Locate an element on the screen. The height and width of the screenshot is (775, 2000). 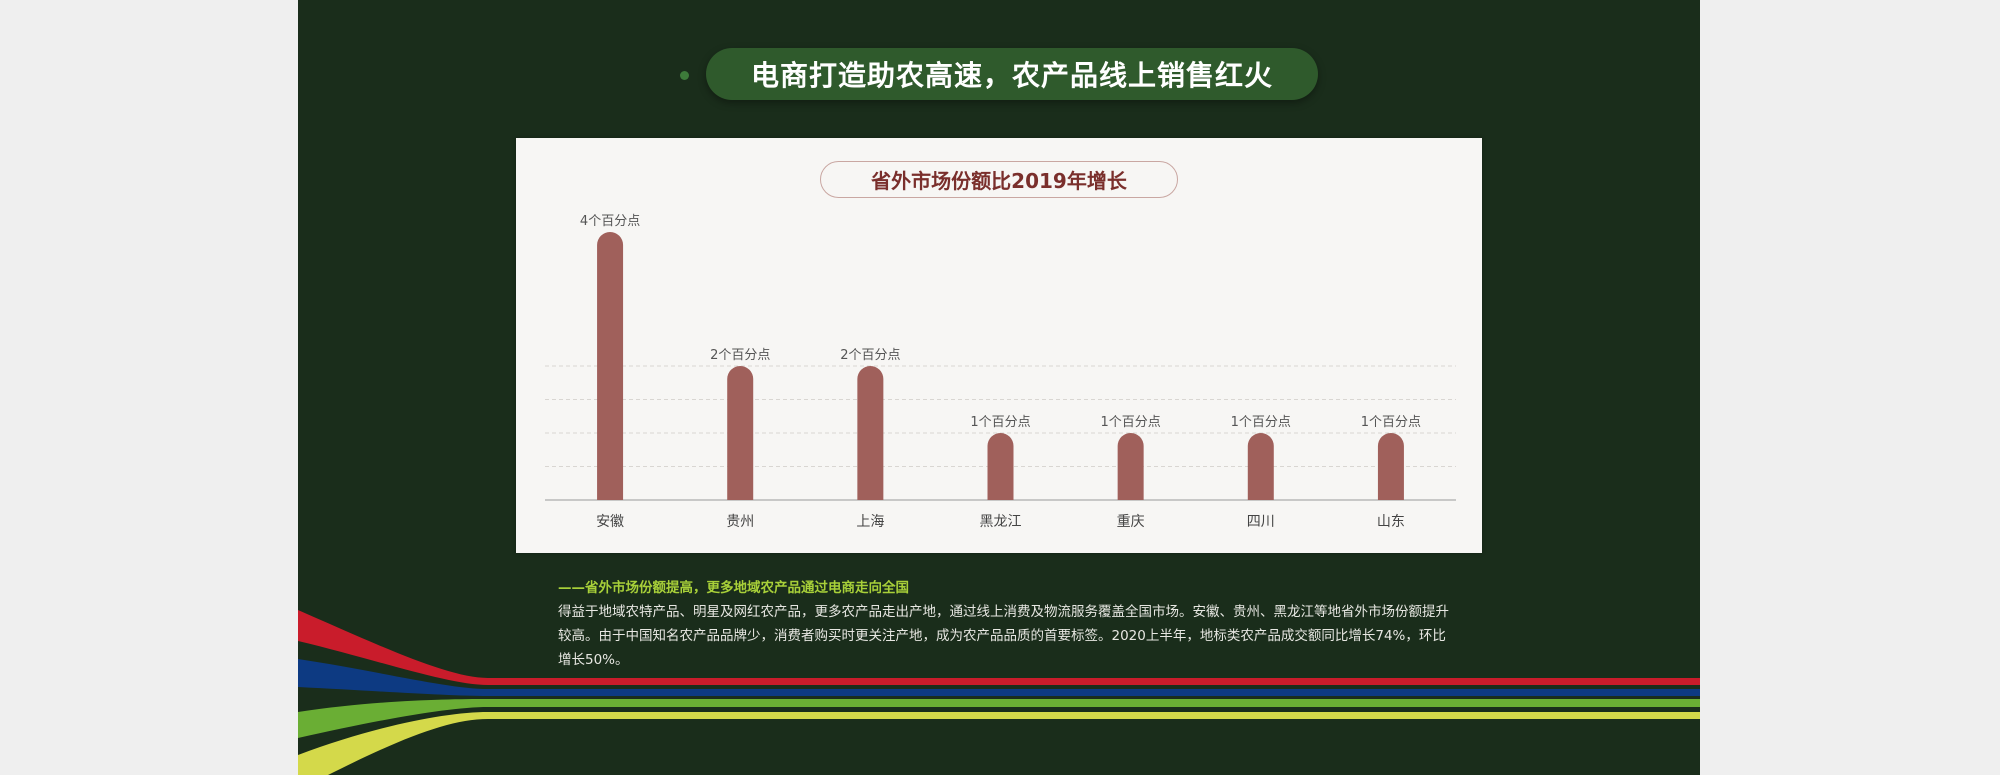
category-label: 贵州 is located at coordinates (740, 522).